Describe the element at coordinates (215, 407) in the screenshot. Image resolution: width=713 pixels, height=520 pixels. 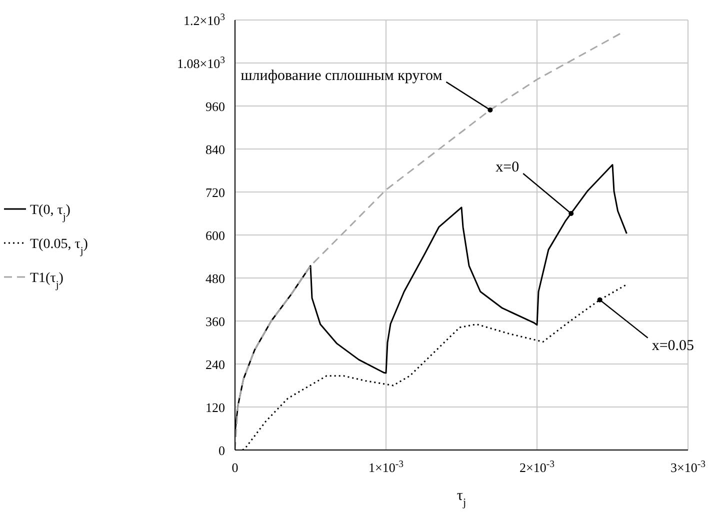
I see `y-tick-label: 120` at that location.